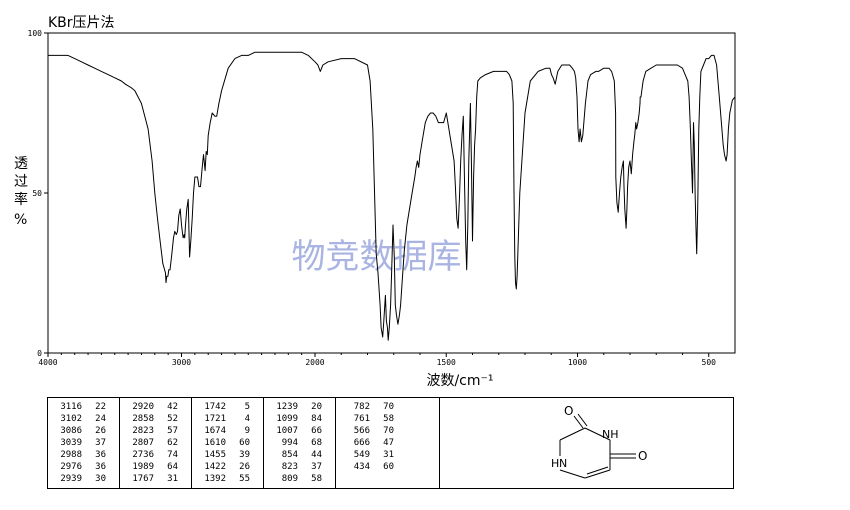 The height and width of the screenshot is (510, 850). I want to click on peak-wavenumber: 2988, so click(71, 455).